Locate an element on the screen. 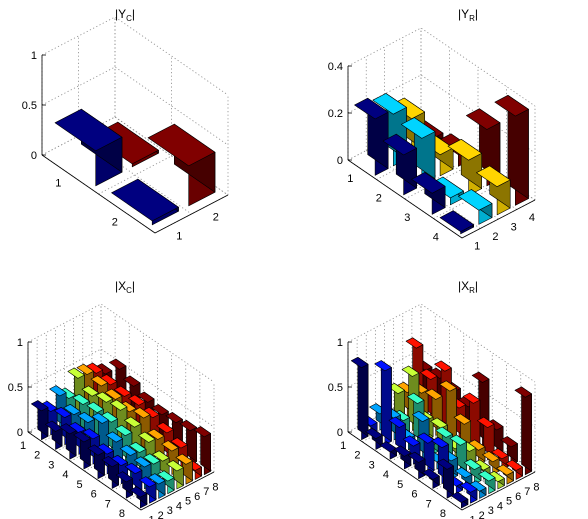  bar-r6-c4 is located at coordinates (458, 454).